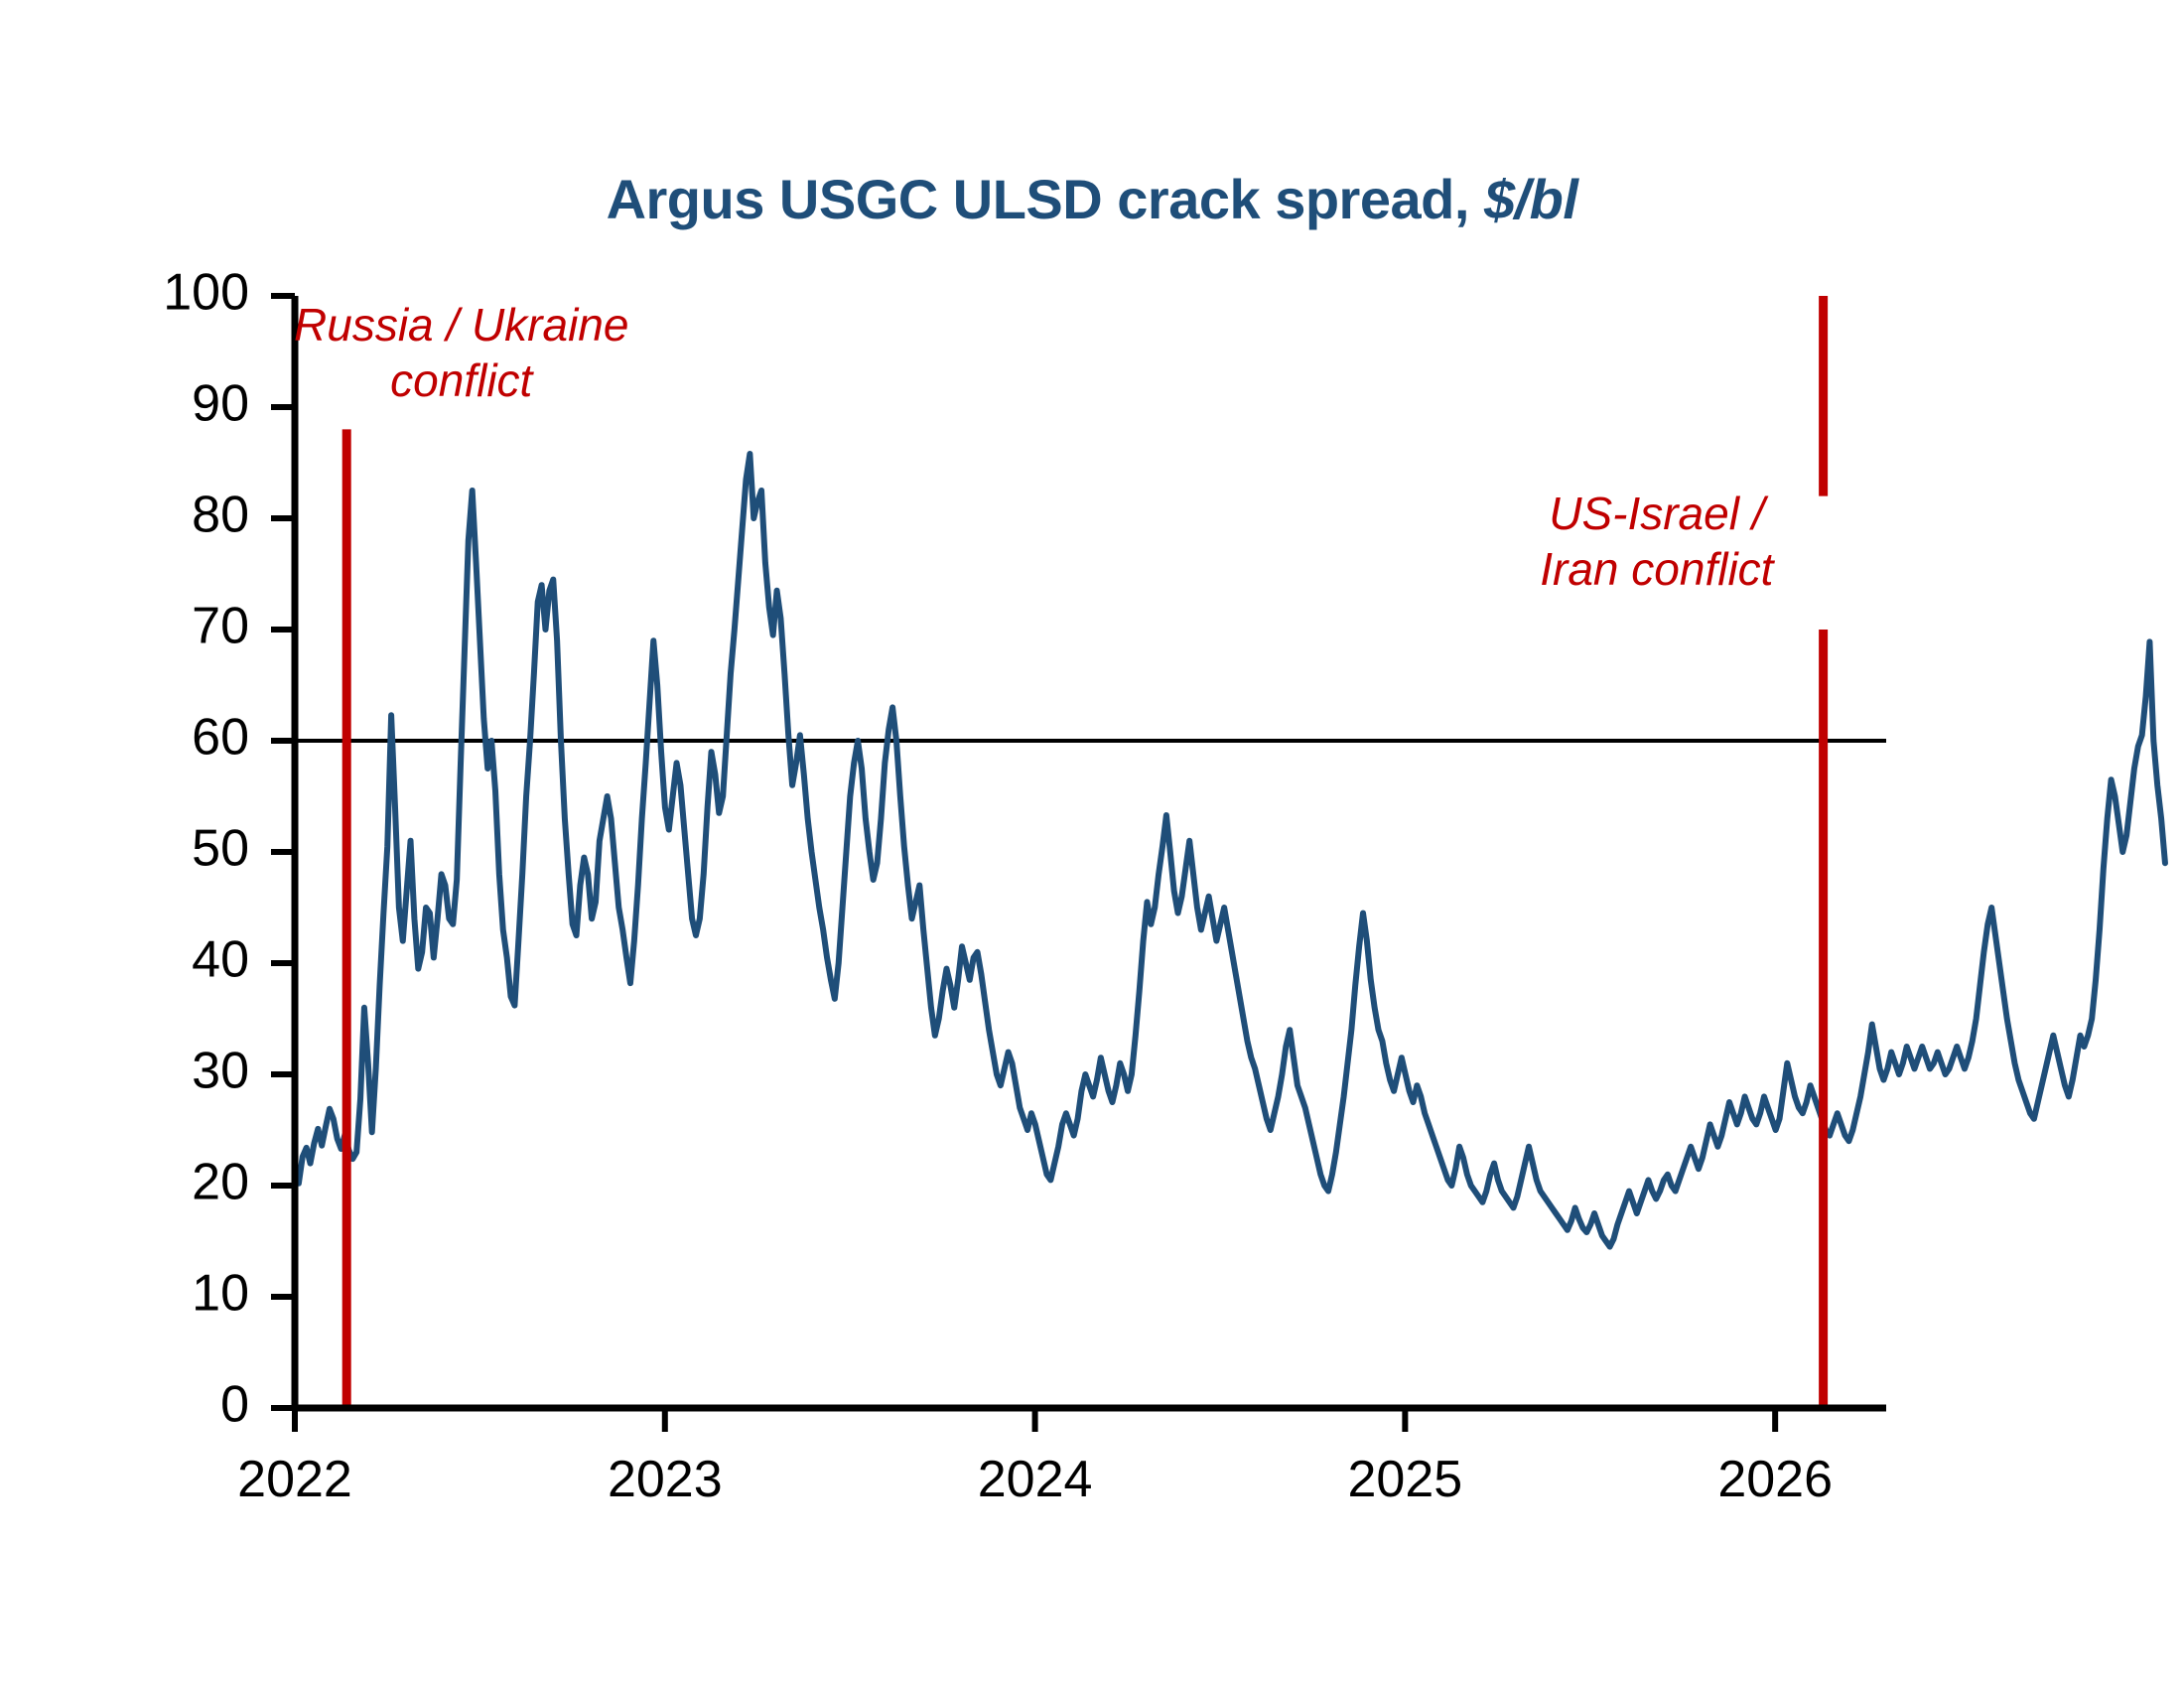 This screenshot has width=2184, height=1688. Describe the element at coordinates (220, 960) in the screenshot. I see `y-tick-label: 40` at that location.